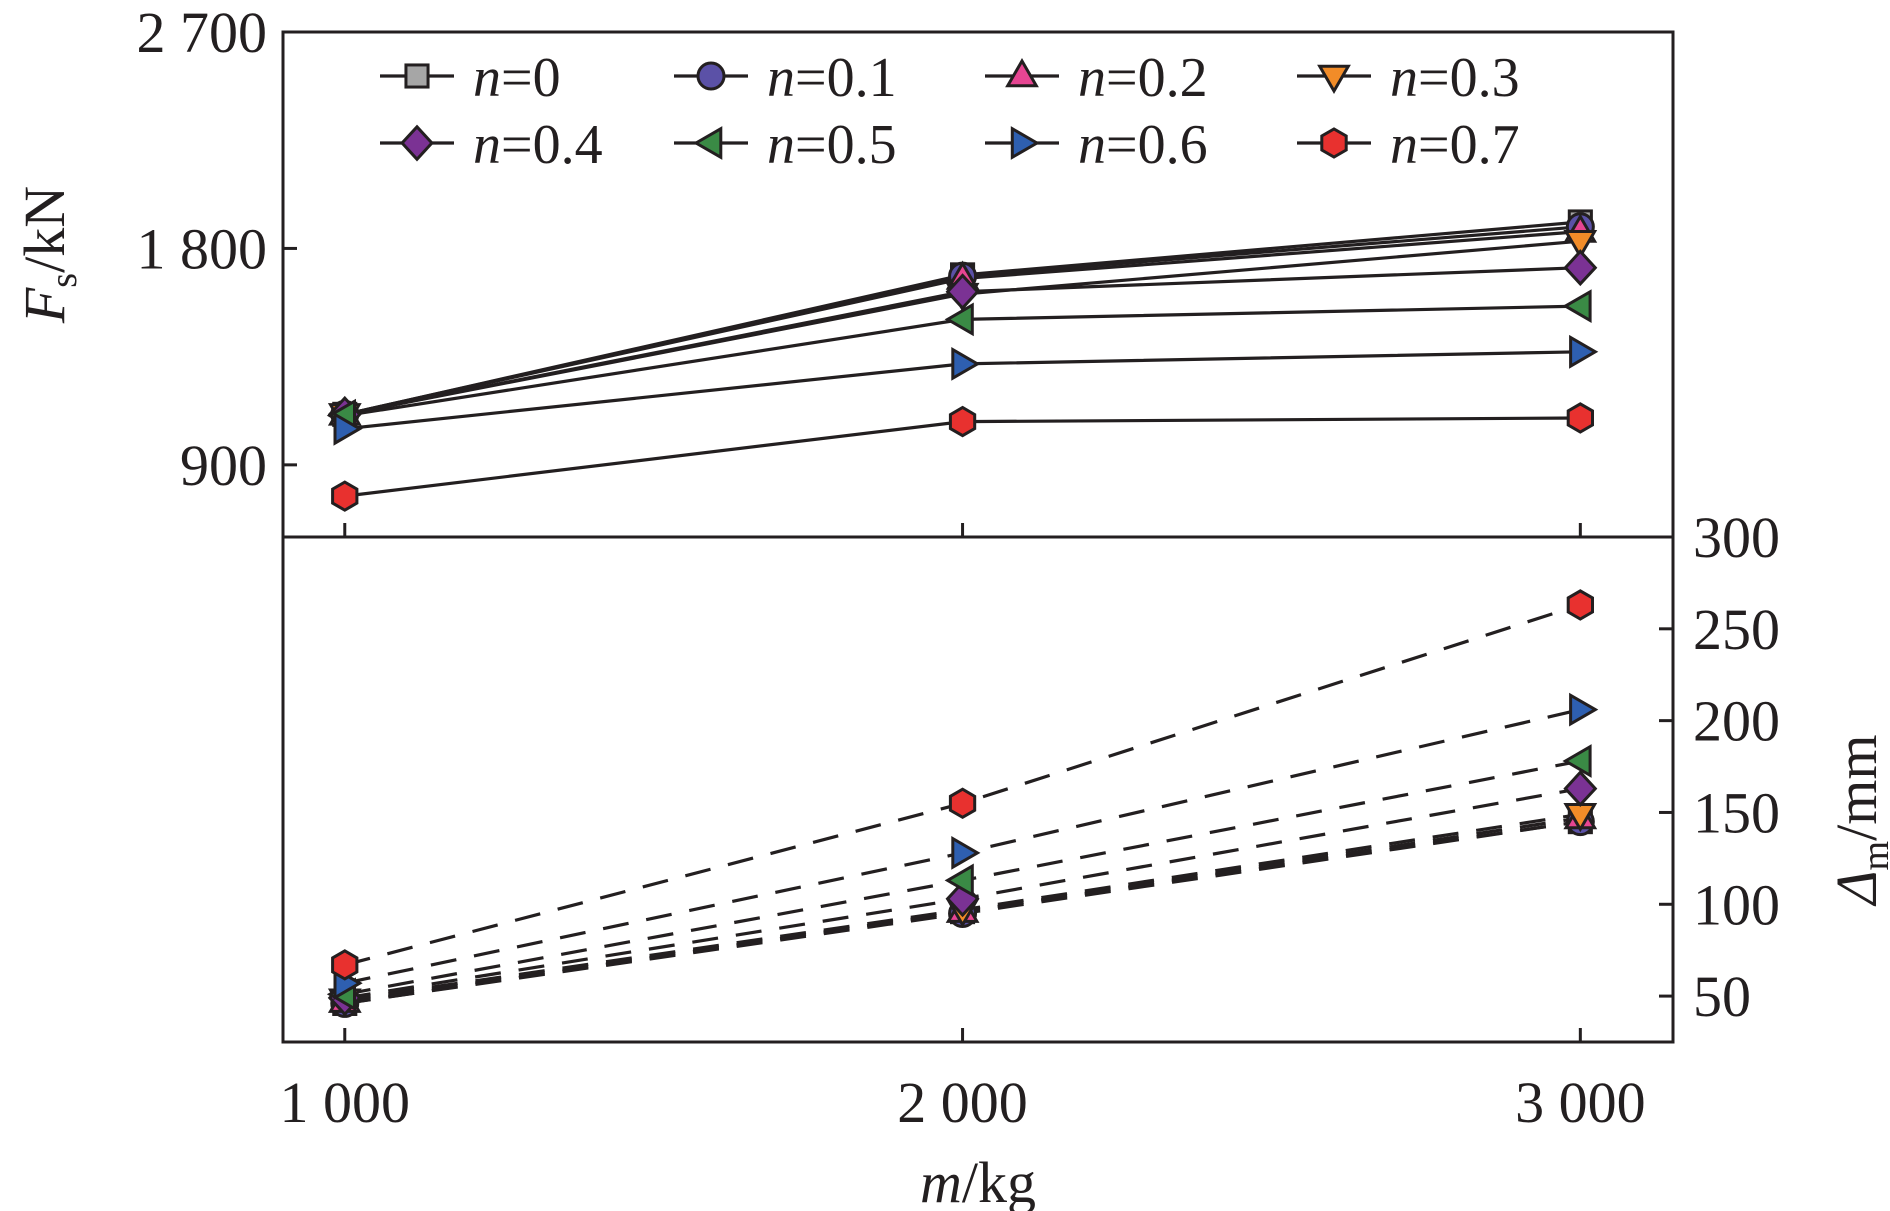 The height and width of the screenshot is (1211, 1890). Describe the element at coordinates (1143, 145) in the screenshot. I see `legend-label: n=0.6` at that location.